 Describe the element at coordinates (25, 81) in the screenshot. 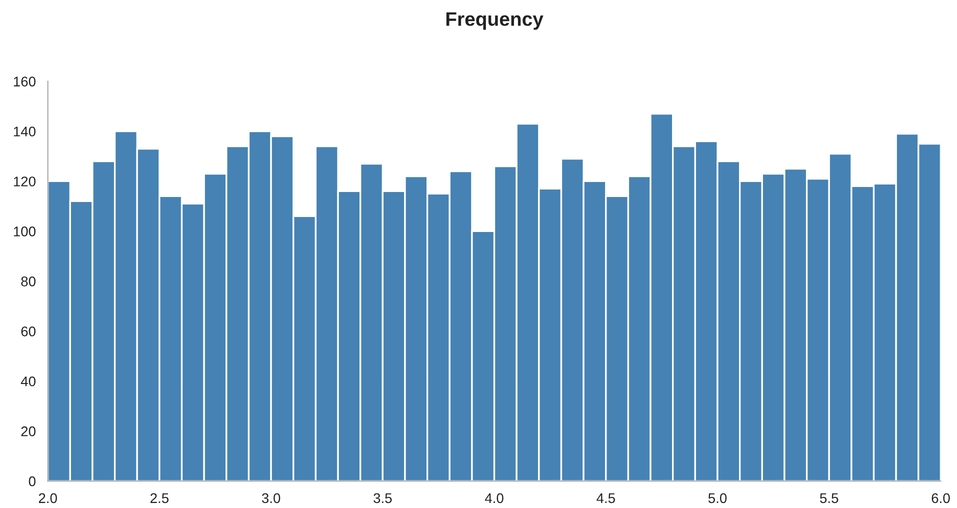

I see `y-tick-label: 160` at that location.